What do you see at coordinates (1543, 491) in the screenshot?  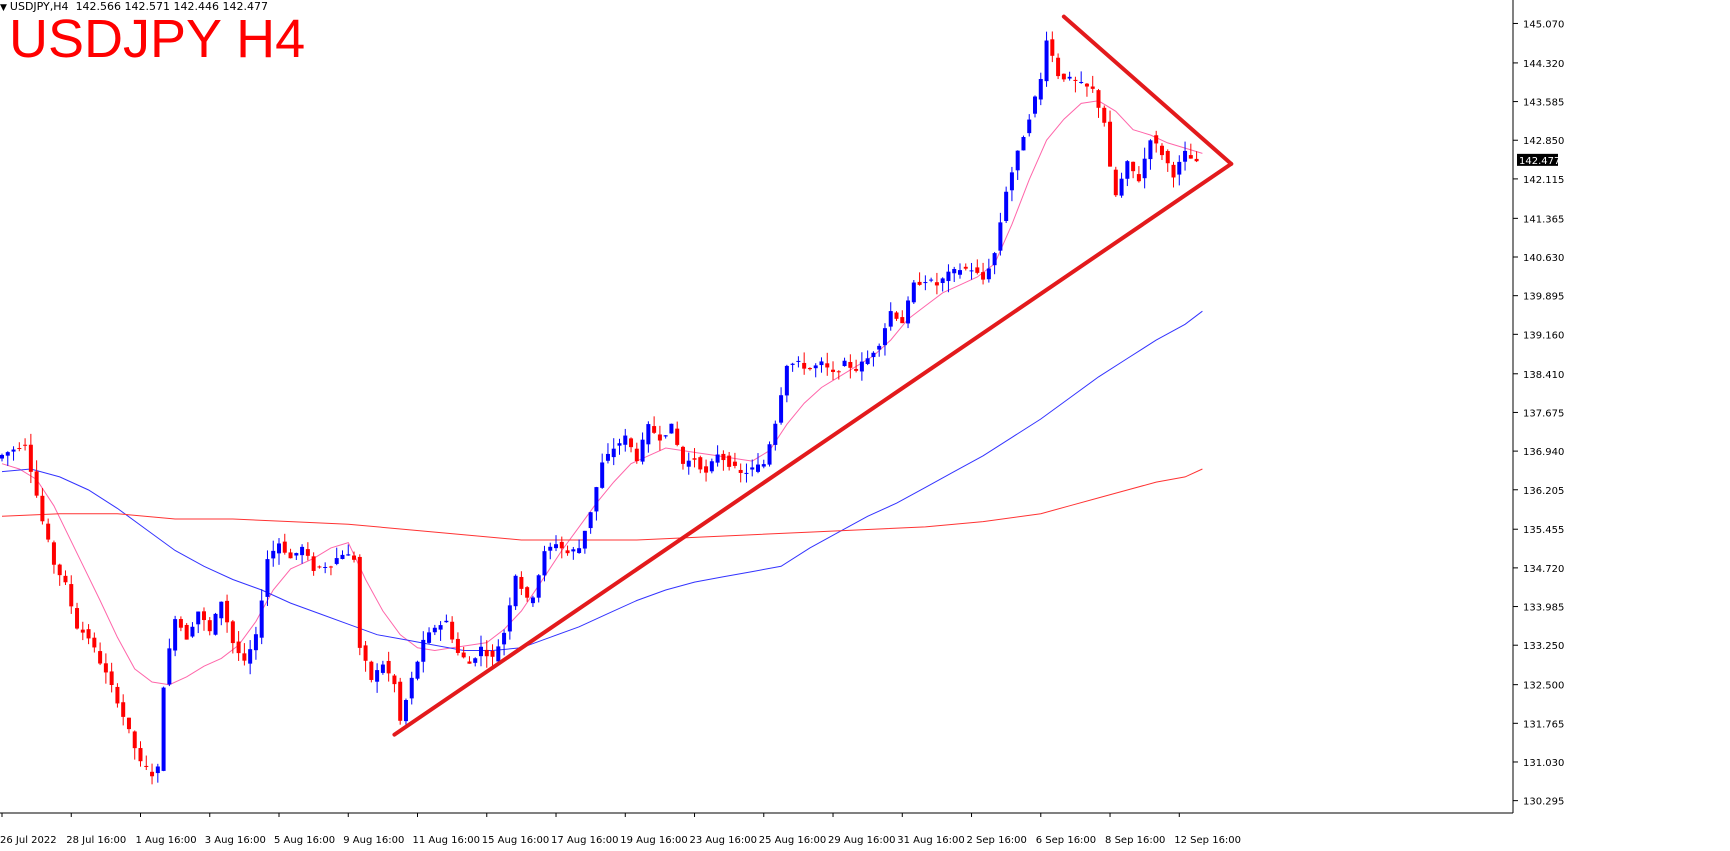 I see `y-tick-label: 136.205` at bounding box center [1543, 491].